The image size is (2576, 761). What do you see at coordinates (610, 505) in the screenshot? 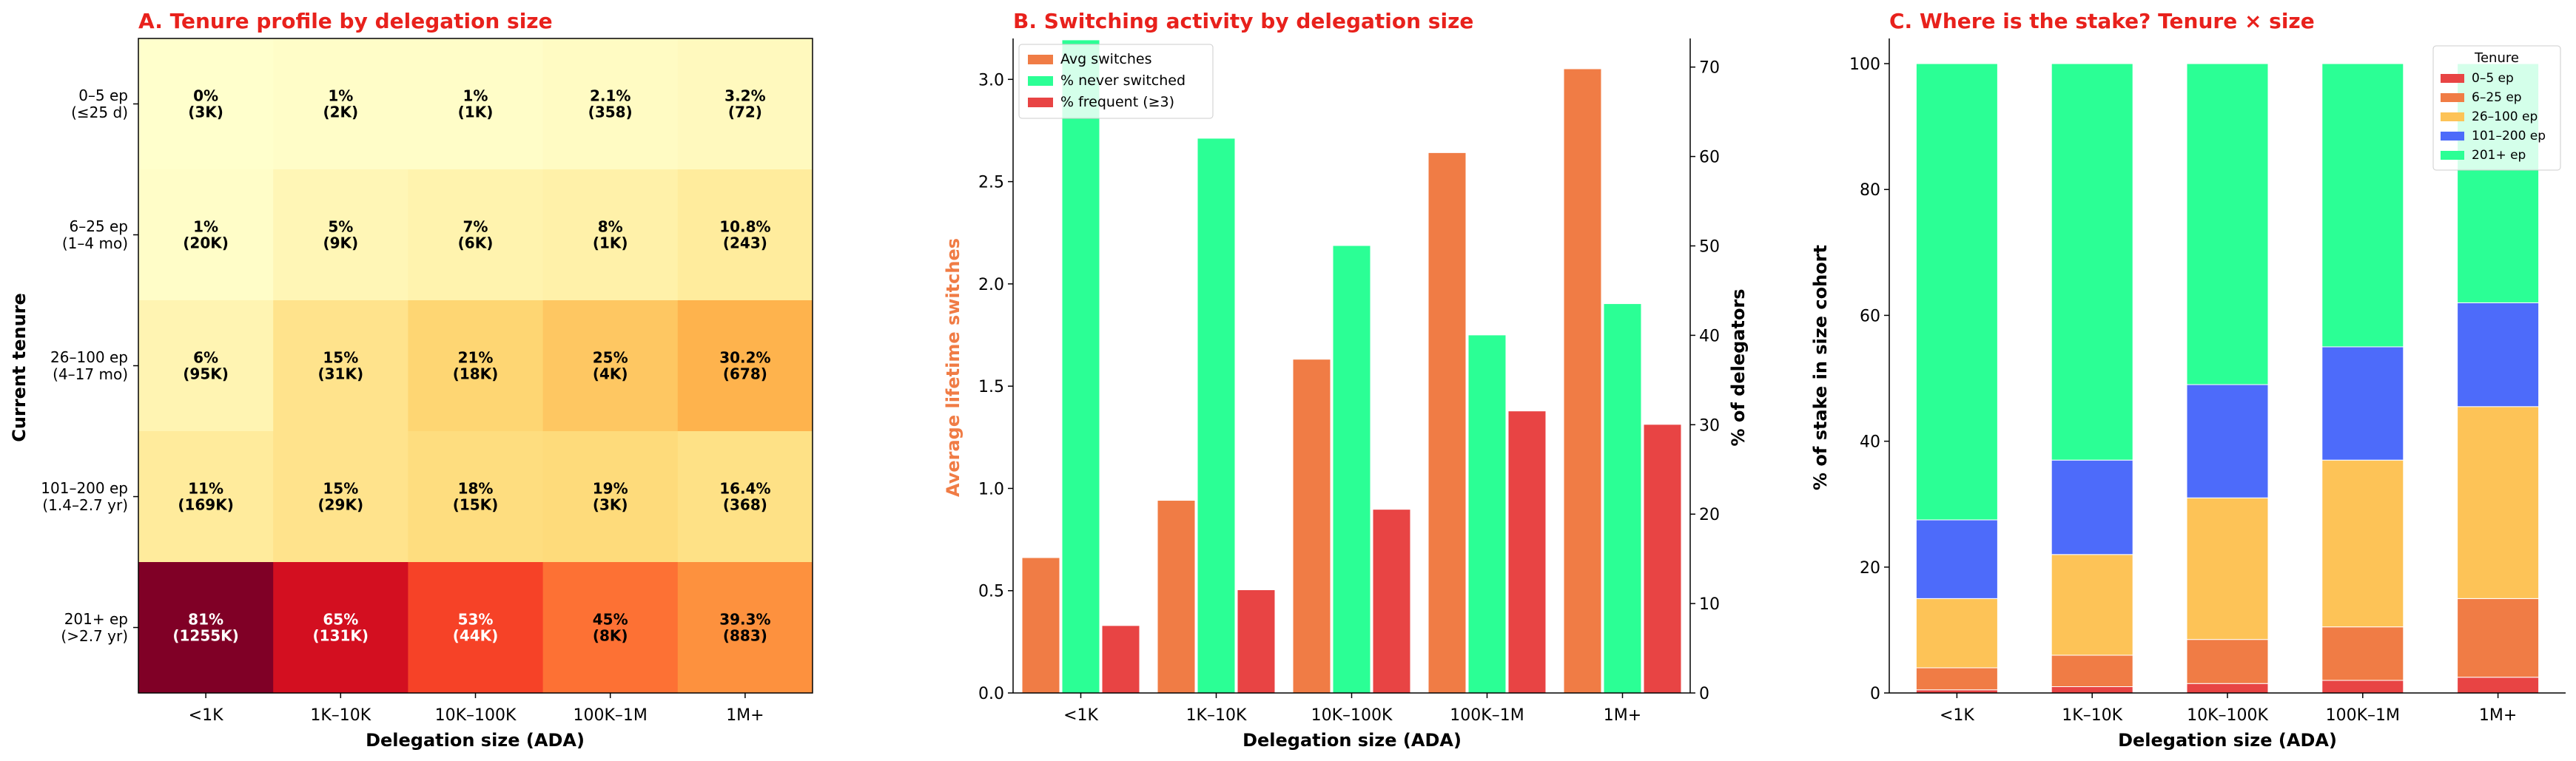
I see `cell-label-line: (3K)` at bounding box center [610, 505].